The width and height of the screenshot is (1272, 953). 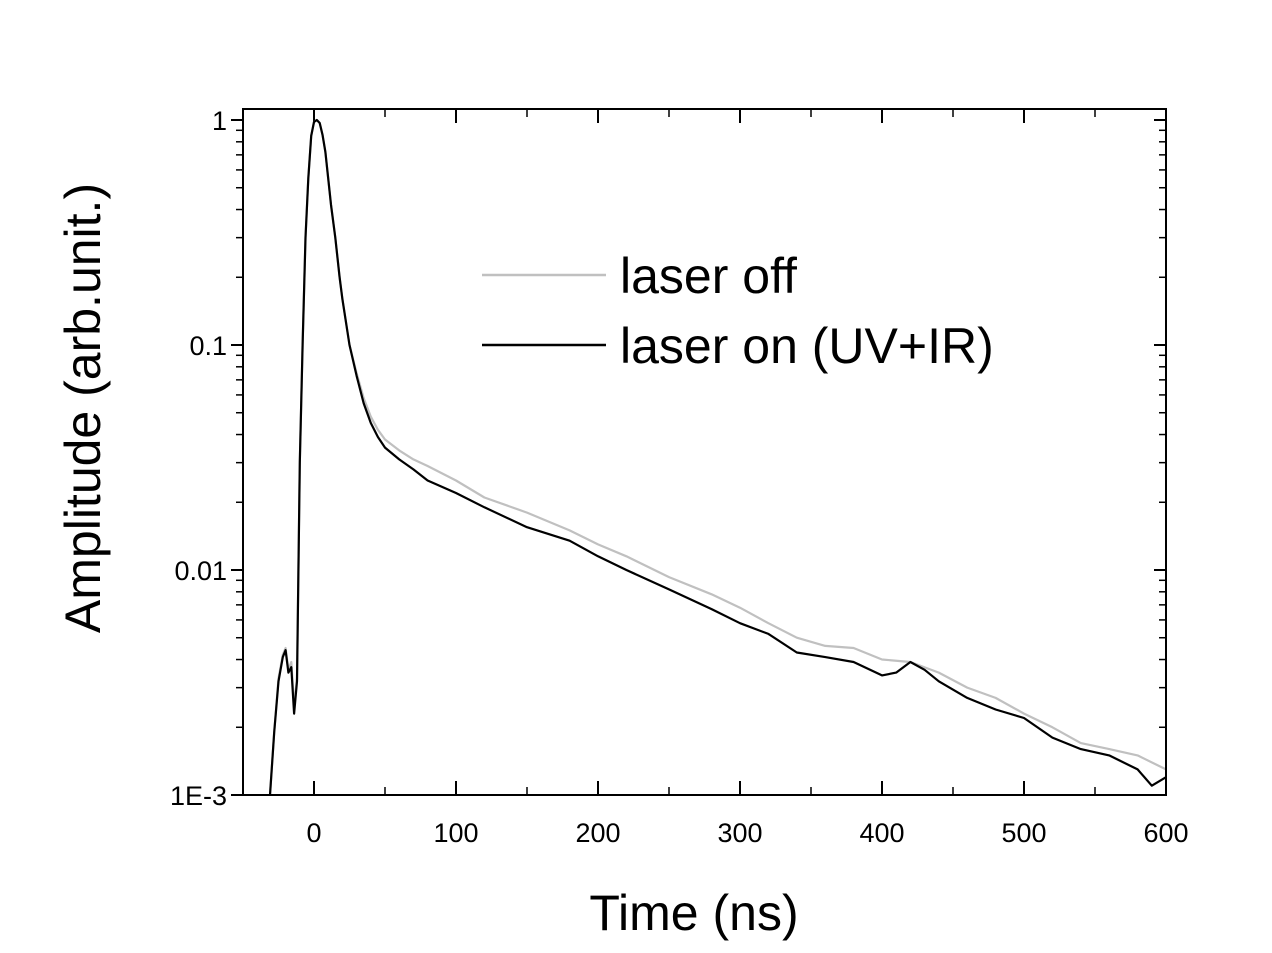 I want to click on y-axis-title: Amplitude (arb.unit.), so click(x=83, y=408).